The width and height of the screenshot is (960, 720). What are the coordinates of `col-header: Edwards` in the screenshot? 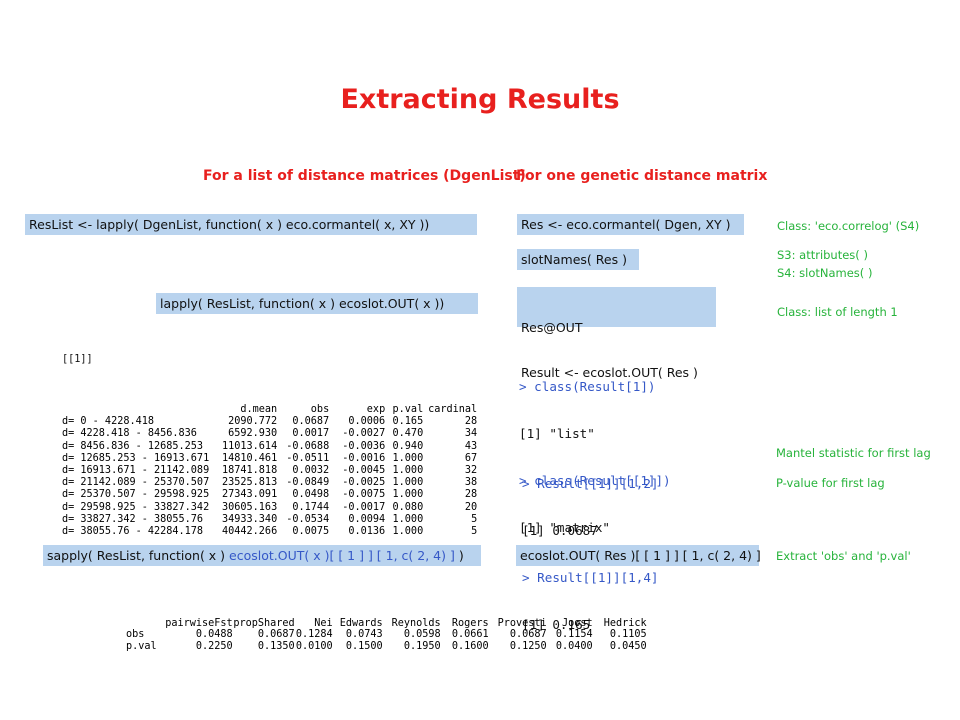 It's located at (361, 623).